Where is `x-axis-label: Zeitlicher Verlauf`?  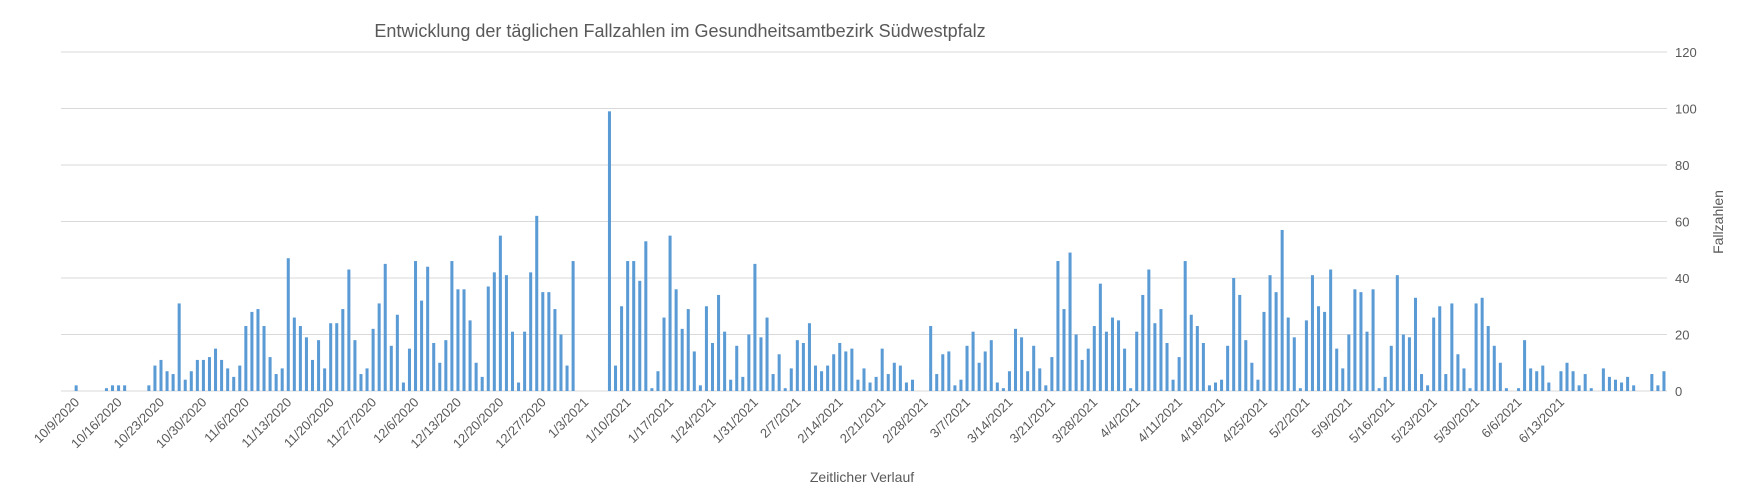
x-axis-label: Zeitlicher Verlauf is located at coordinates (862, 477).